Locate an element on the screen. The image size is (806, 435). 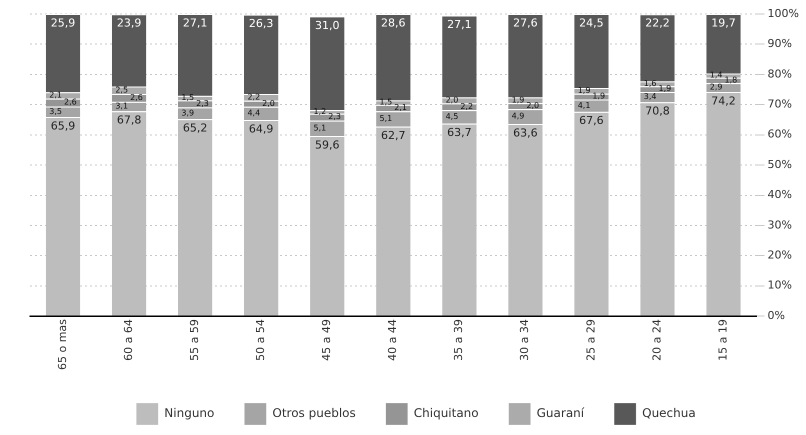
data-label: 23,9 is located at coordinates (129, 23).